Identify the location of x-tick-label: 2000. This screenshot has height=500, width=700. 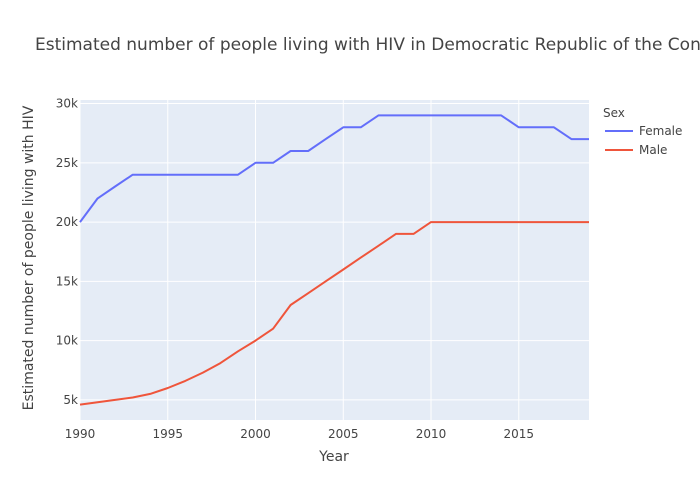
(255, 434).